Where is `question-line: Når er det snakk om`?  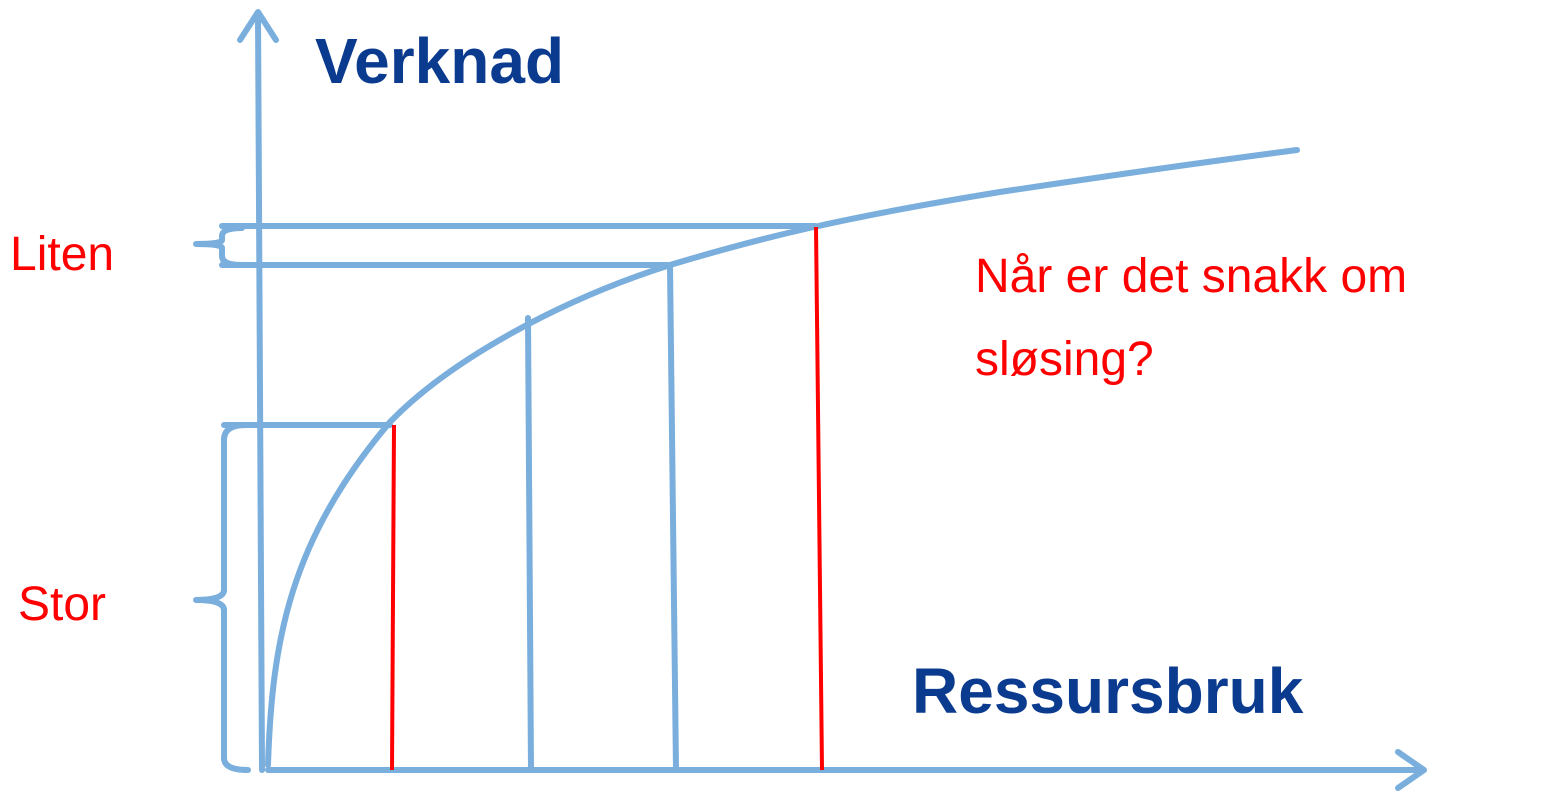 question-line: Når er det snakk om is located at coordinates (1191, 276).